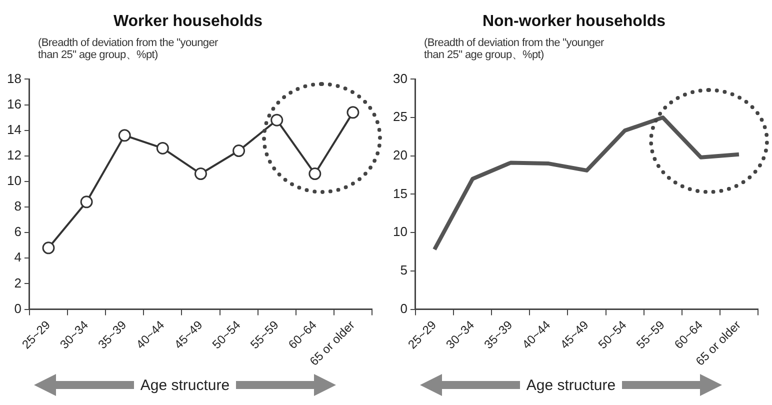  What do you see at coordinates (18, 232) in the screenshot?
I see `y-tick-label: 6` at bounding box center [18, 232].